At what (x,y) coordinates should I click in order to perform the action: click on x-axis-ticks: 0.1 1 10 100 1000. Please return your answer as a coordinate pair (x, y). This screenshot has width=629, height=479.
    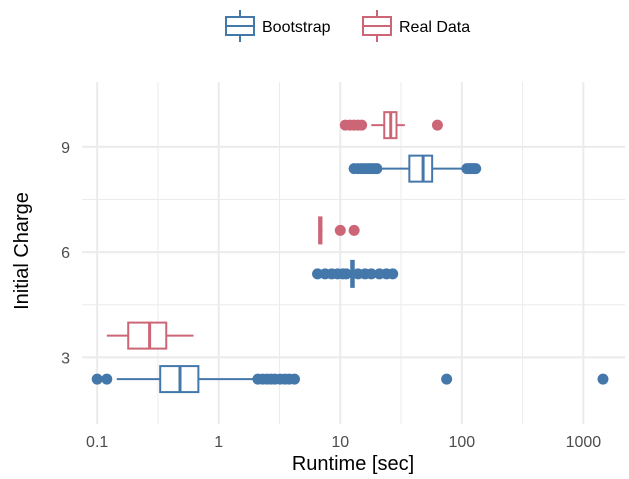
    Looking at the image, I should click on (343, 442).